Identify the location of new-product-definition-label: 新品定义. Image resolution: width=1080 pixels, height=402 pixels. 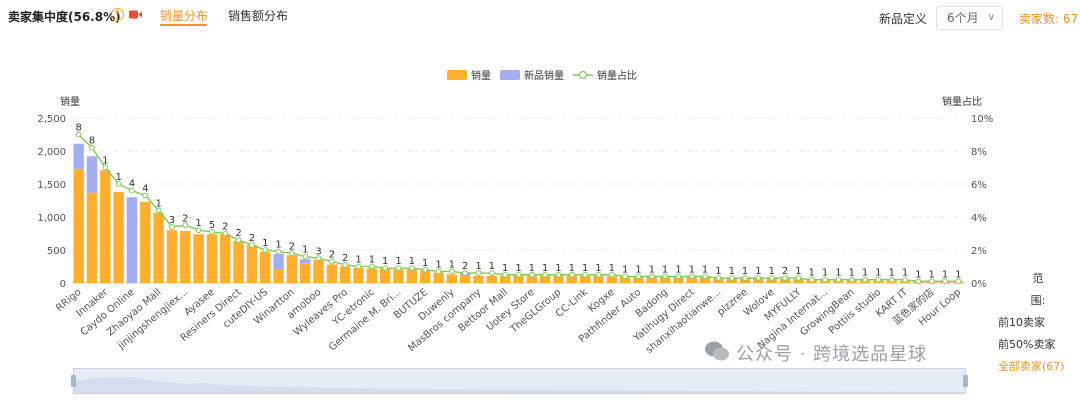
(903, 19).